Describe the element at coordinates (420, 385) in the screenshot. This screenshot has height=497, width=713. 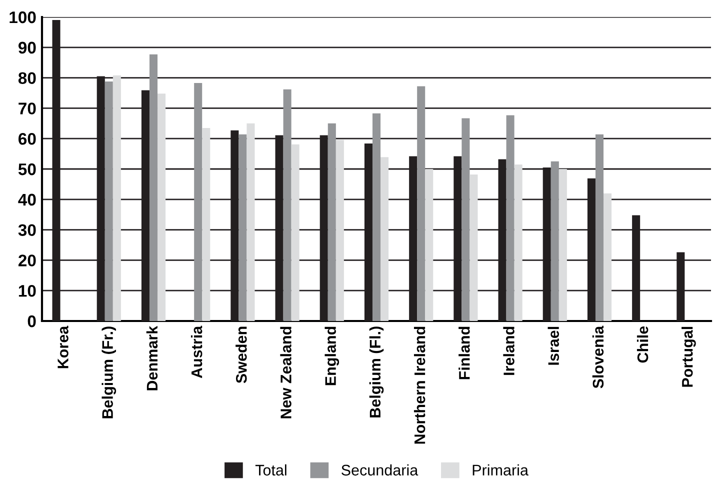
I see `x-tick-label: Northern Ireland` at that location.